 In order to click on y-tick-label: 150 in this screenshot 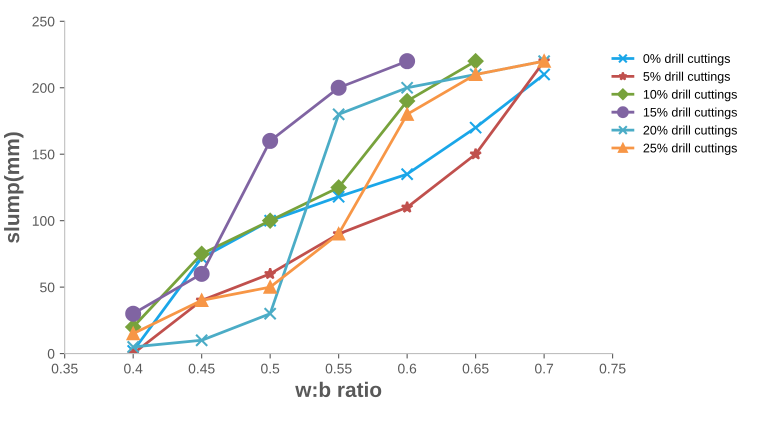, I will do `click(43, 155)`.